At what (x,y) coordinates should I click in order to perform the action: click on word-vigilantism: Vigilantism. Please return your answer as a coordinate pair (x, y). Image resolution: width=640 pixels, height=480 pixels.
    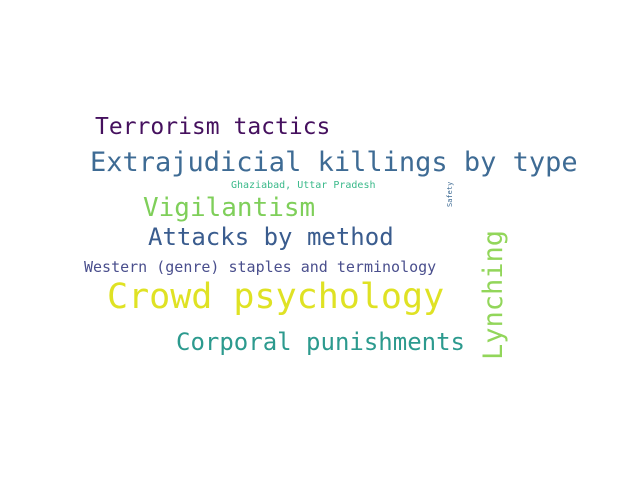
    Looking at the image, I should click on (229, 208).